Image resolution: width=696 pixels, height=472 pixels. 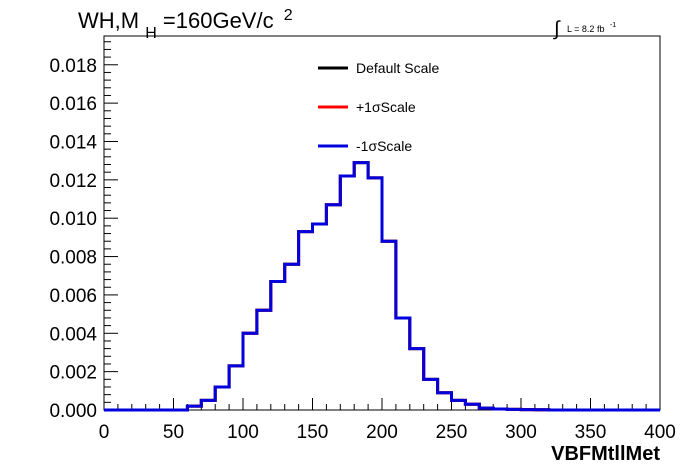 I want to click on y-tick-label: 0.008, so click(x=73, y=258).